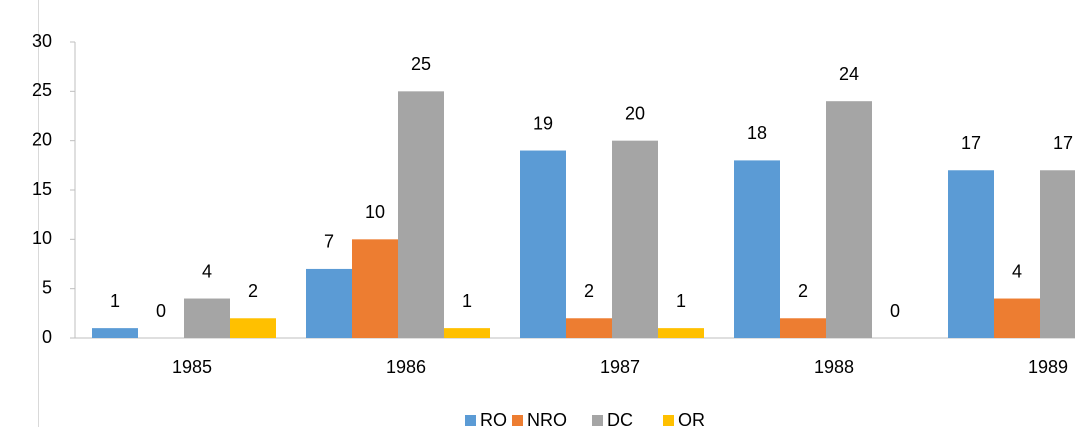 The image size is (1075, 427). I want to click on x-tick-label: 1986, so click(406, 367).